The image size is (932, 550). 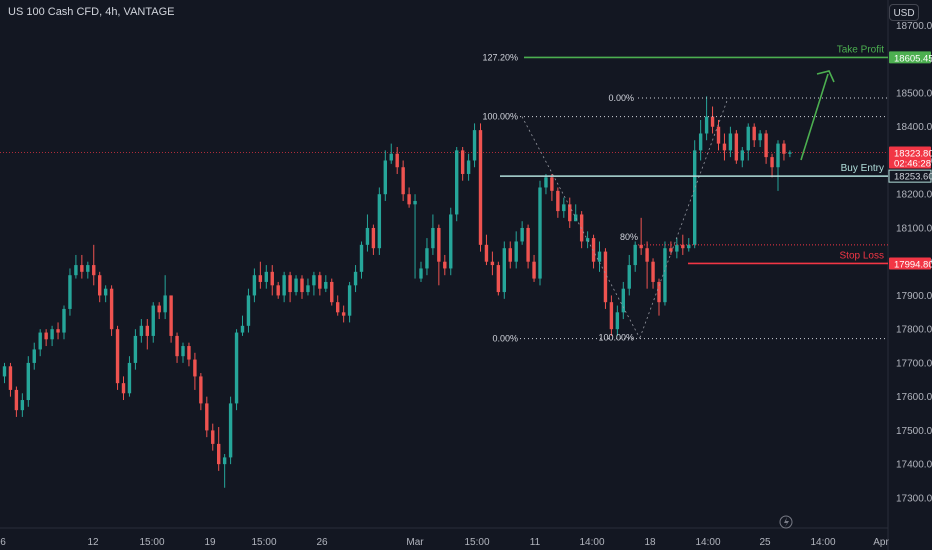 I want to click on current-price-tag-text: 18323.80, so click(x=913, y=153).